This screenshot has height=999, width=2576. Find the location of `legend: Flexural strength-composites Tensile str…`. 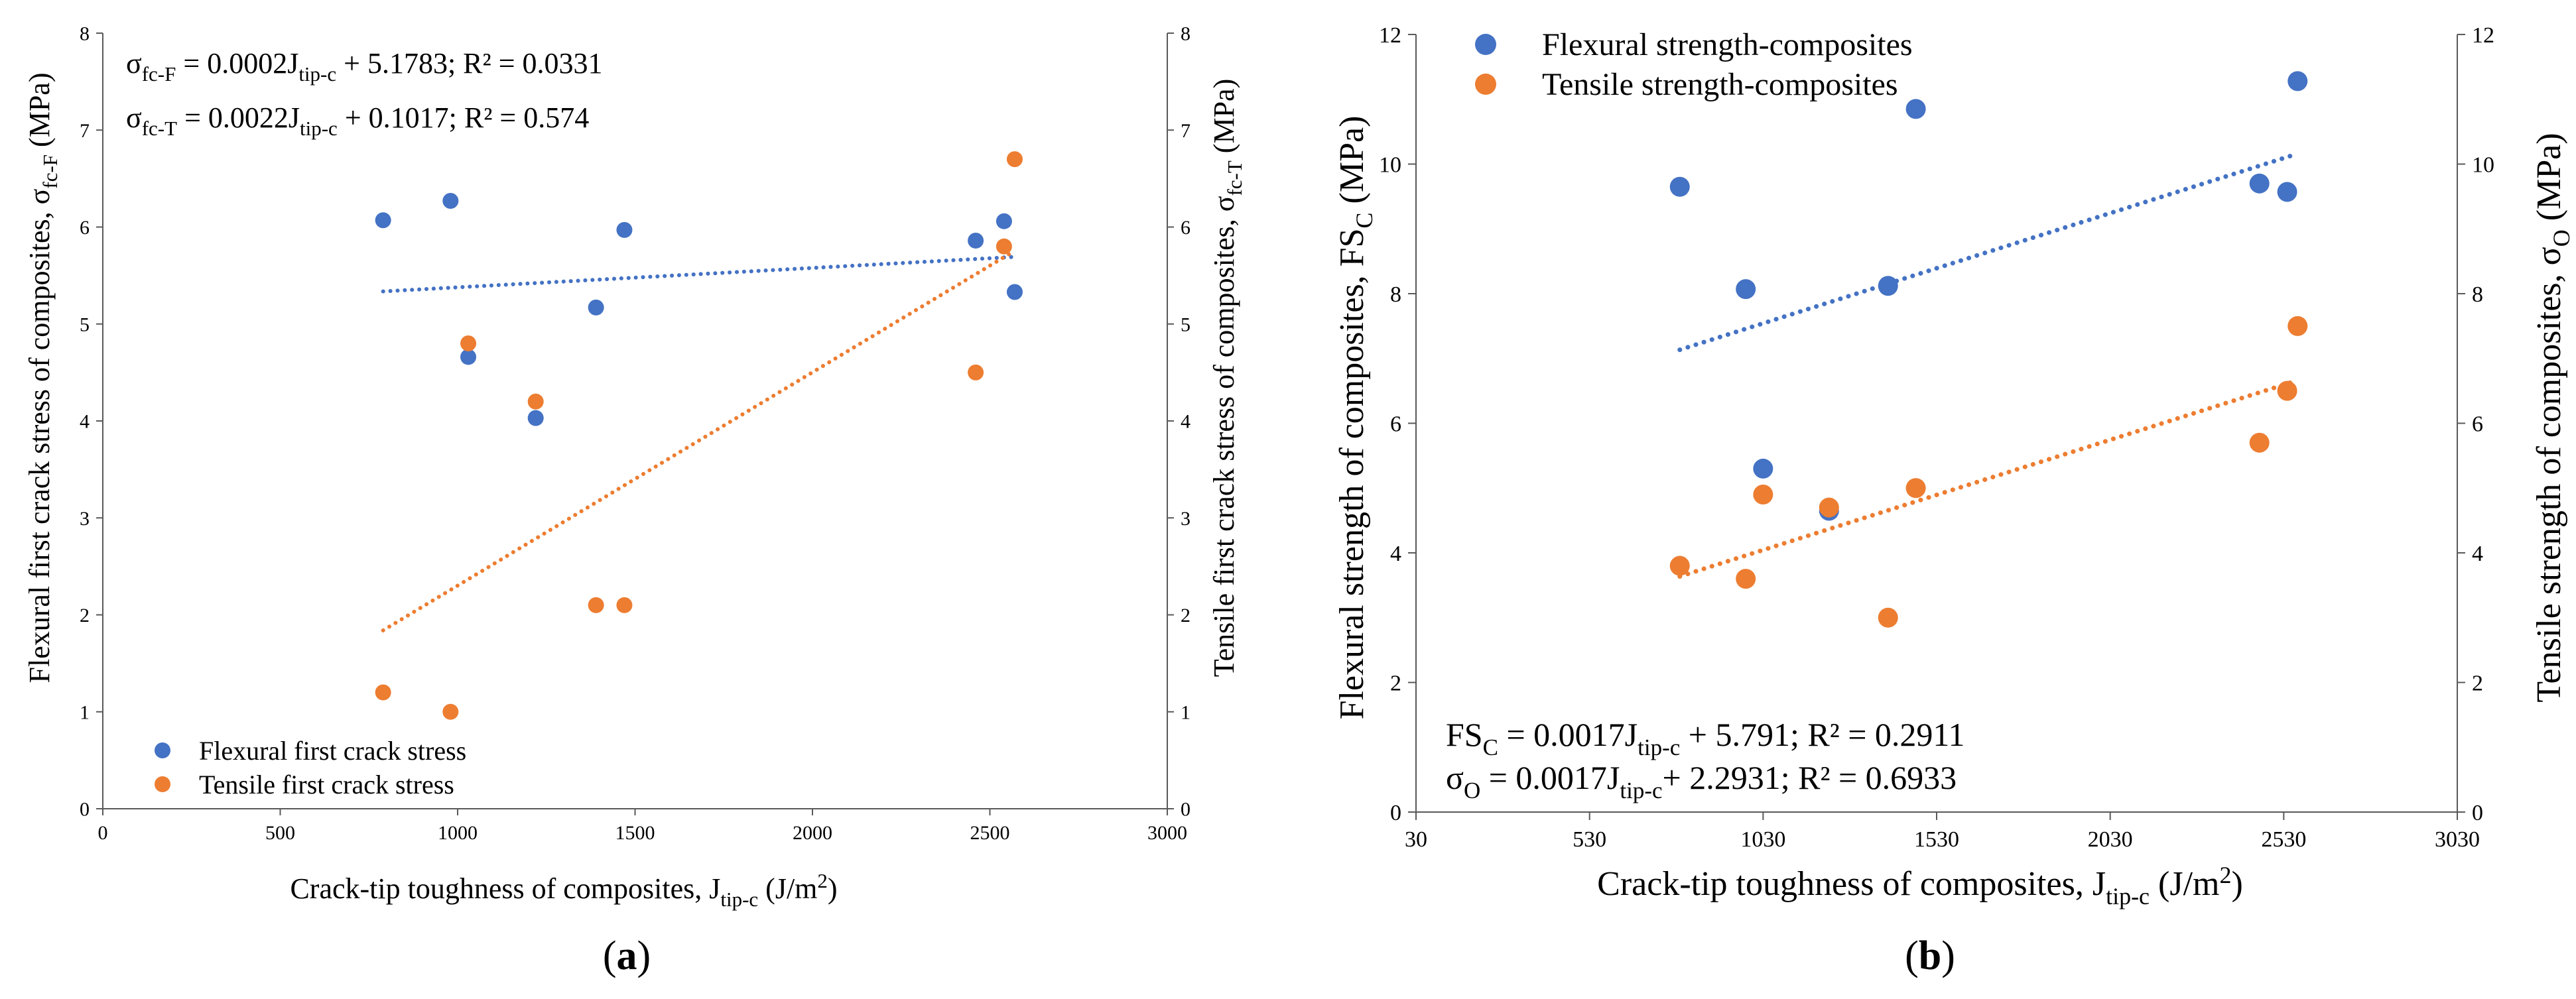

legend: Flexural strength-composites Tensile str… is located at coordinates (1694, 64).